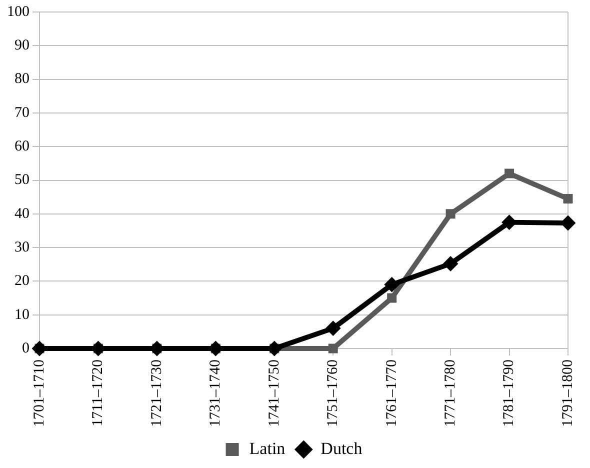 This screenshot has width=590, height=468. Describe the element at coordinates (22, 180) in the screenshot. I see `y-tick-label: 50` at that location.